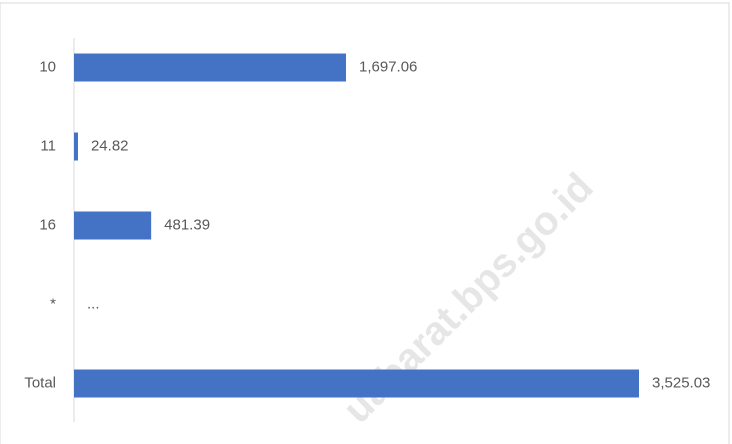  Describe the element at coordinates (53, 303) in the screenshot. I see `y-tick-label: *` at that location.